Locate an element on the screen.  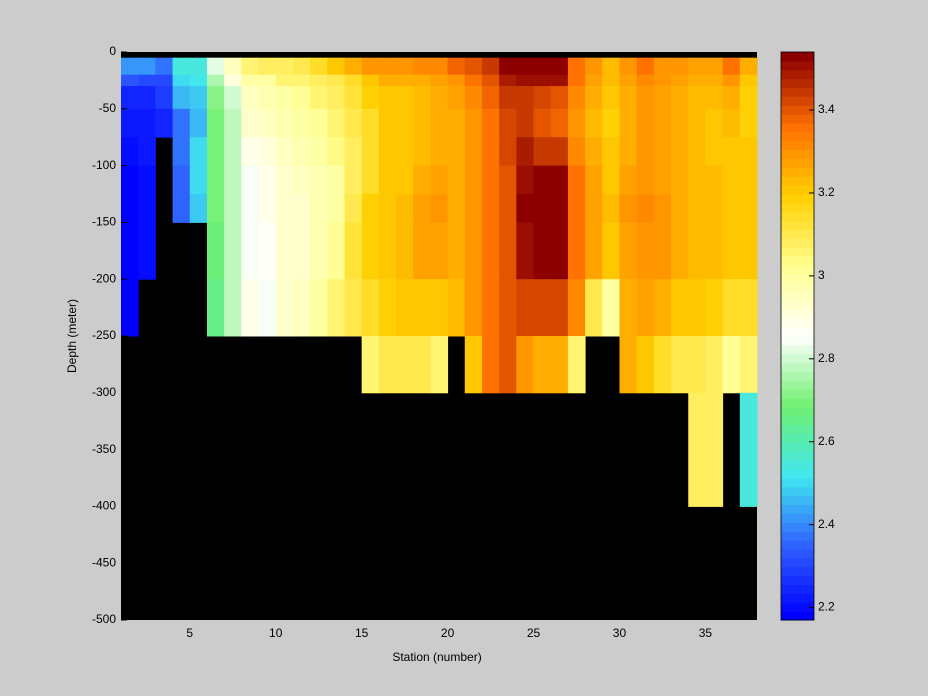
x-tick-label: 5 is located at coordinates (189, 633).